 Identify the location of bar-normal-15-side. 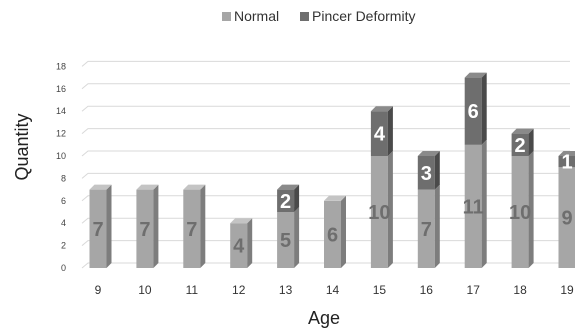
(390, 209).